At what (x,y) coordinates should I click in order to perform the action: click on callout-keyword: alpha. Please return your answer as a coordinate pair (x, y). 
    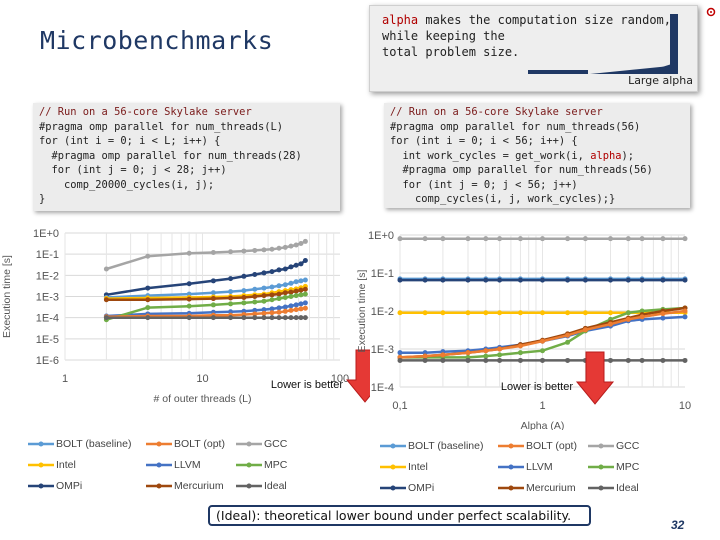
    Looking at the image, I should click on (400, 20).